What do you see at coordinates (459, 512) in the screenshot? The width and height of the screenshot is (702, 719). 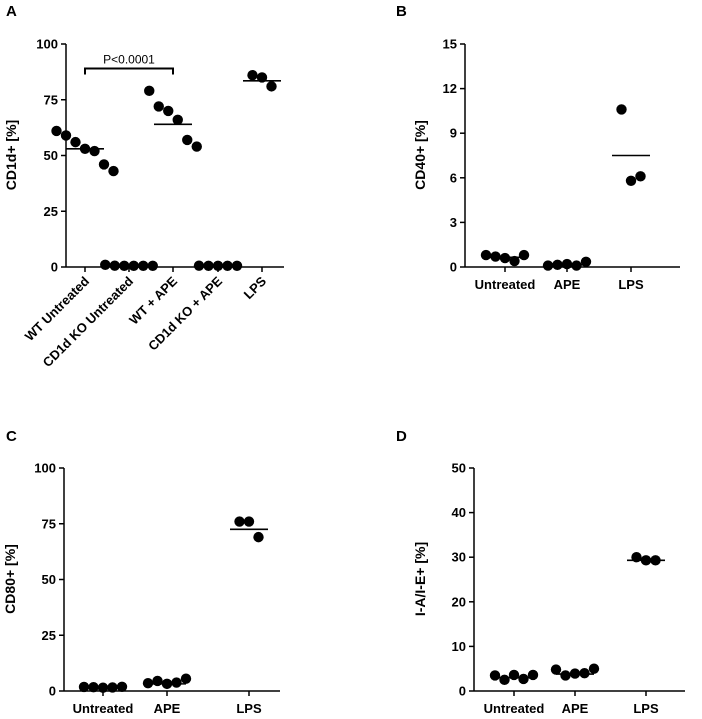 I see `y-tick-label: 40` at bounding box center [459, 512].